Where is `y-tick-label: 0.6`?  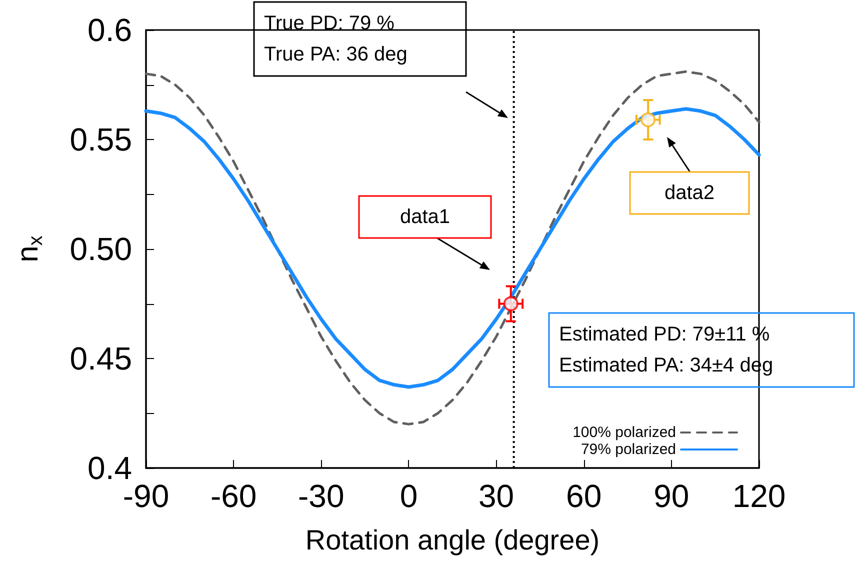
y-tick-label: 0.6 is located at coordinates (110, 30).